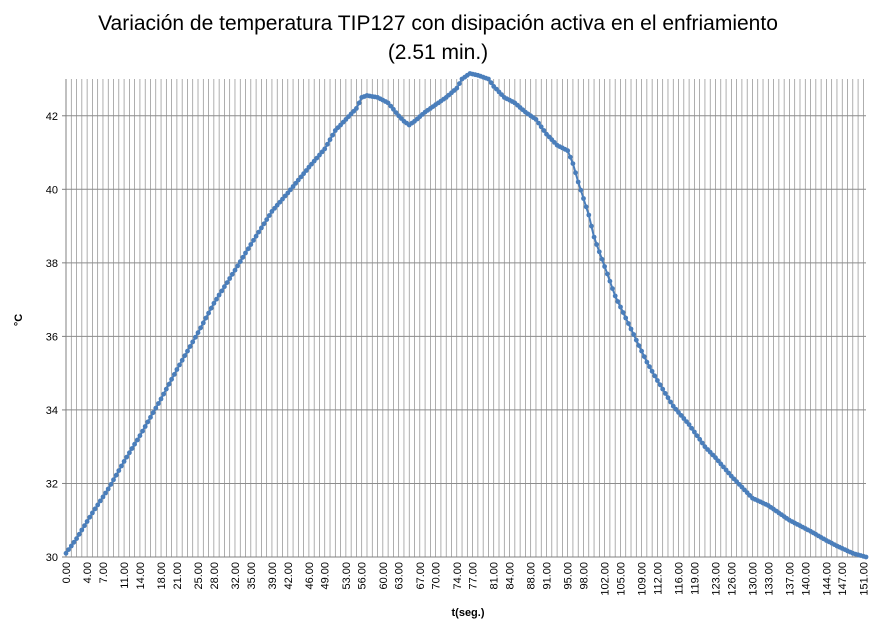 The image size is (880, 636). I want to click on y-tick-label: 30, so click(52, 558).